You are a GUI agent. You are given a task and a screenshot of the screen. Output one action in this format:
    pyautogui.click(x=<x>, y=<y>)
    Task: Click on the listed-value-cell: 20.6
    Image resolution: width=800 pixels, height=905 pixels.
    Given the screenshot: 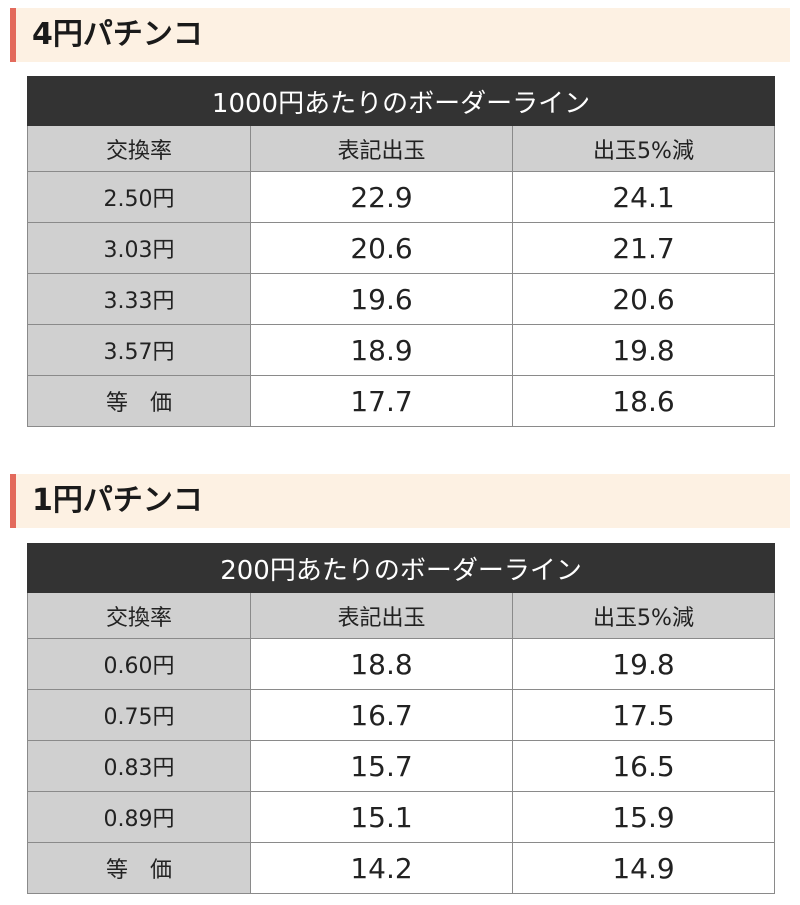 What is the action you would take?
    pyautogui.click(x=381, y=248)
    